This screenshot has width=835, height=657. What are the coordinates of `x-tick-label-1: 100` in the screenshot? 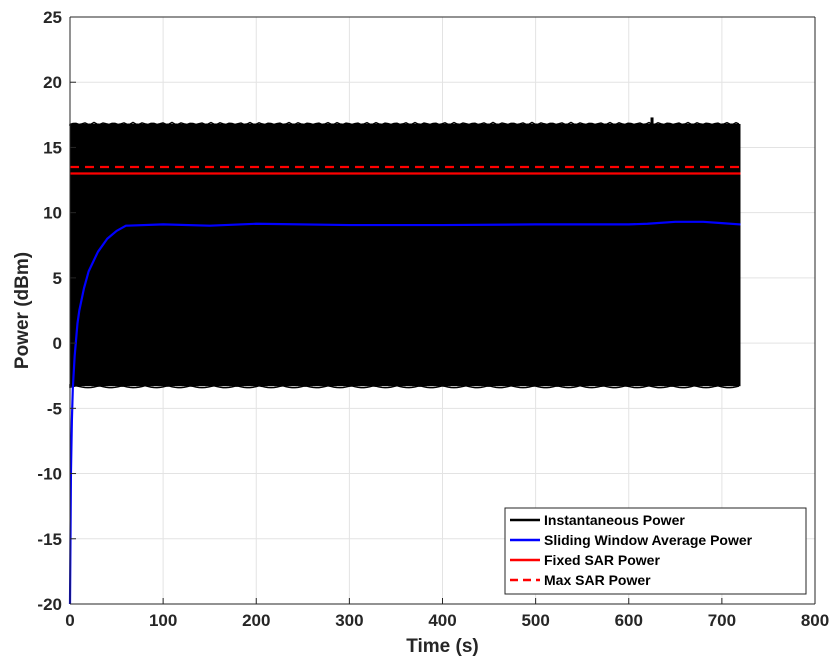 It's located at (163, 620).